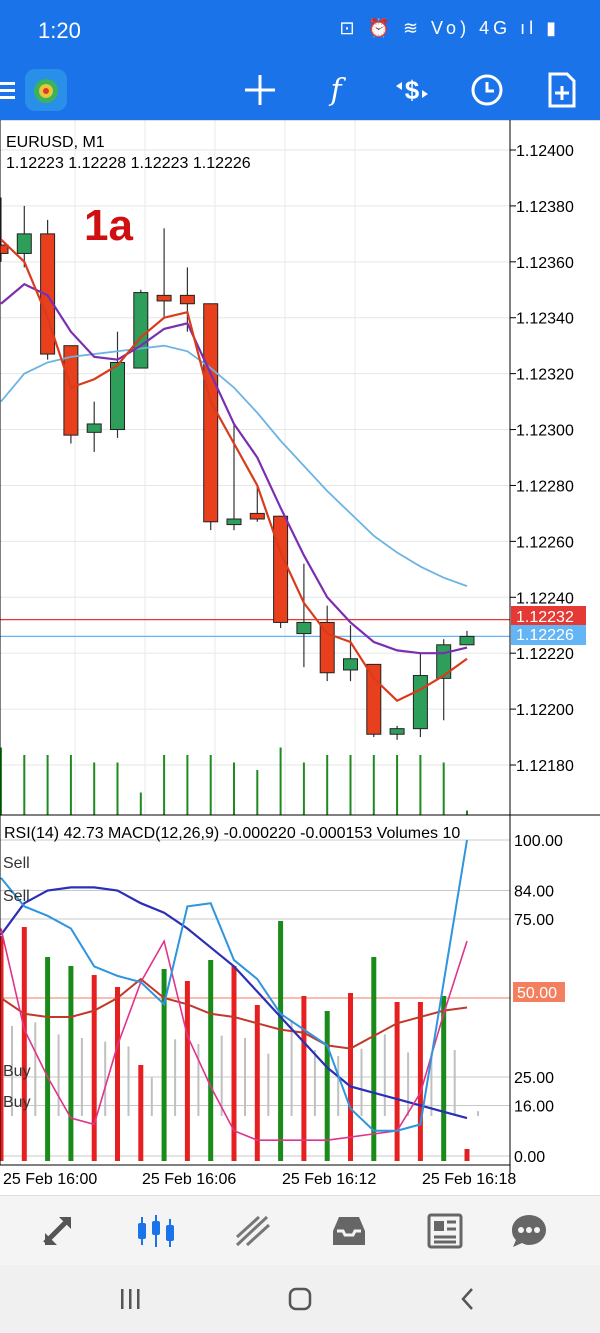 The height and width of the screenshot is (1333, 600). I want to click on status-icons: ⊡ ⏰ ≋ Vo) 4G ıl ▮, so click(449, 28).